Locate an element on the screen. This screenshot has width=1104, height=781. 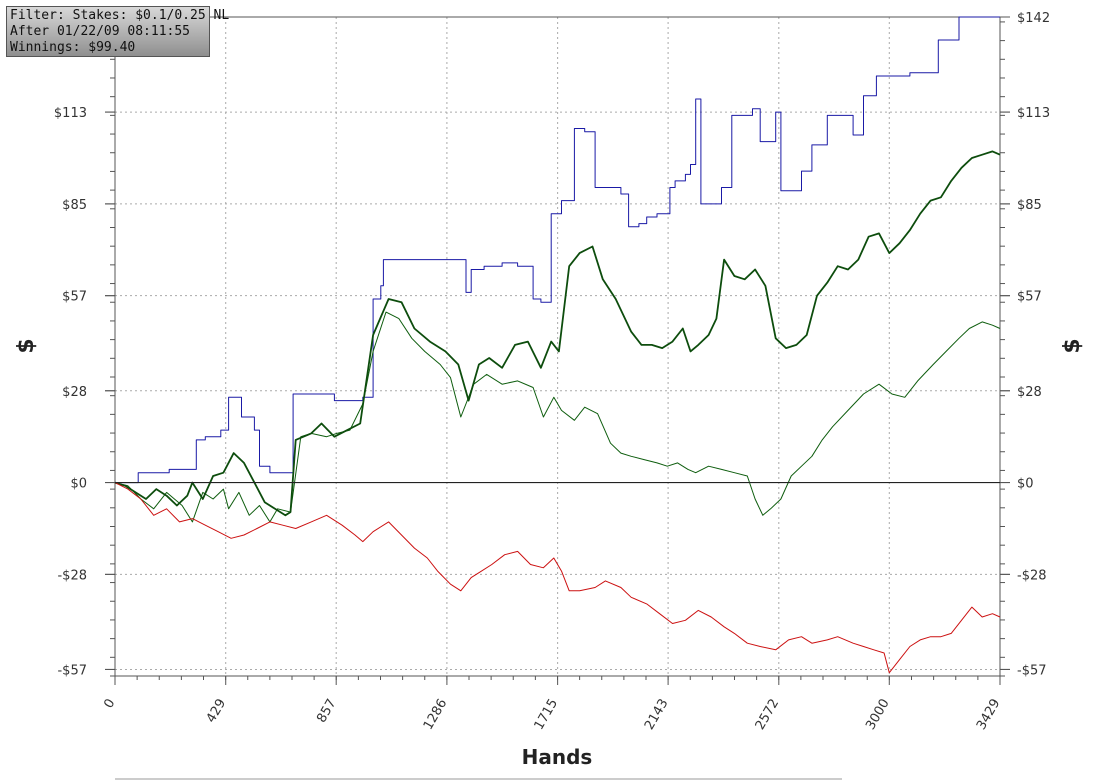
y-tick-label-right: $28 is located at coordinates (1029, 392).